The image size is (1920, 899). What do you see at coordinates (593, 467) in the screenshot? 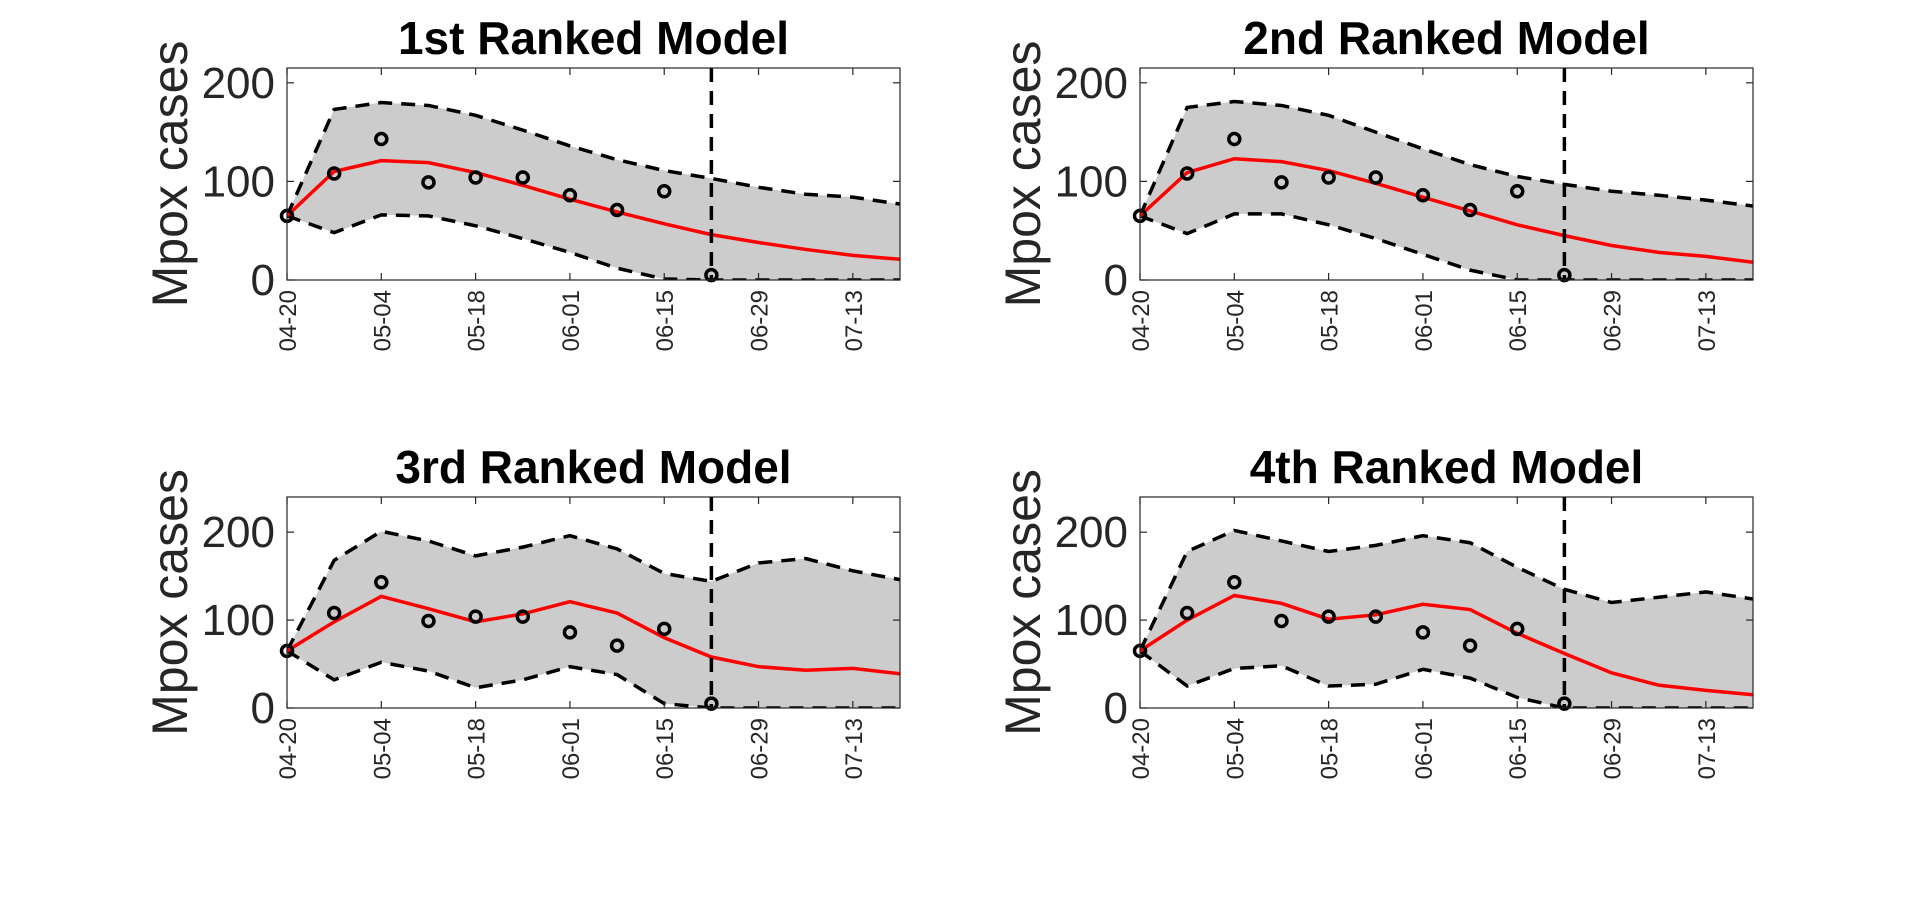
I see `panel-title: 3rd Ranked Model` at bounding box center [593, 467].